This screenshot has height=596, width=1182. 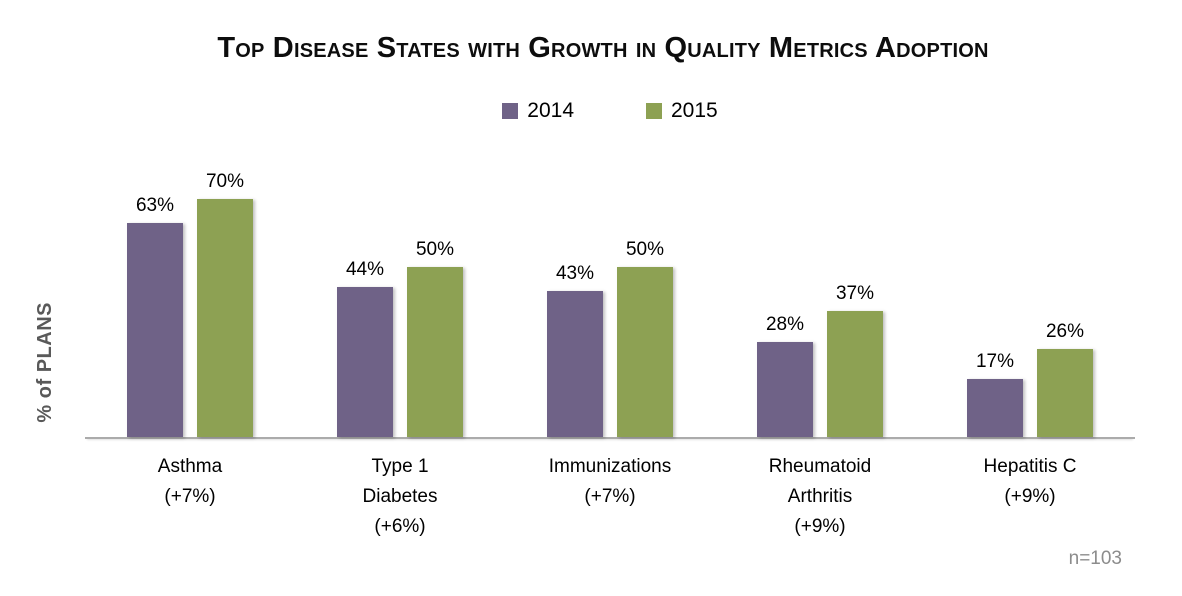 What do you see at coordinates (1030, 481) in the screenshot?
I see `category-label: Hepatitis C (+9%)` at bounding box center [1030, 481].